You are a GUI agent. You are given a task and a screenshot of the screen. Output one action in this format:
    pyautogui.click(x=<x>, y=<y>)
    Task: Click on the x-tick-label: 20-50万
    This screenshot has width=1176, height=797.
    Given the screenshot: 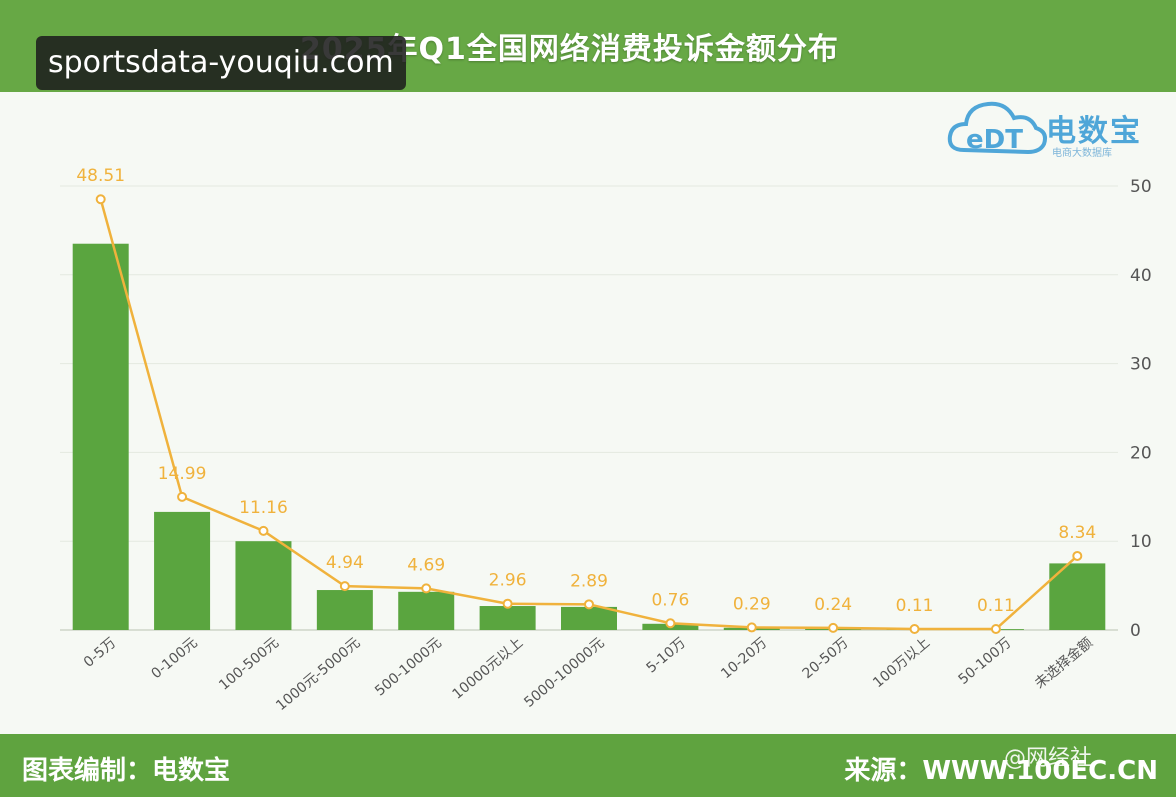 What is the action you would take?
    pyautogui.click(x=826, y=658)
    